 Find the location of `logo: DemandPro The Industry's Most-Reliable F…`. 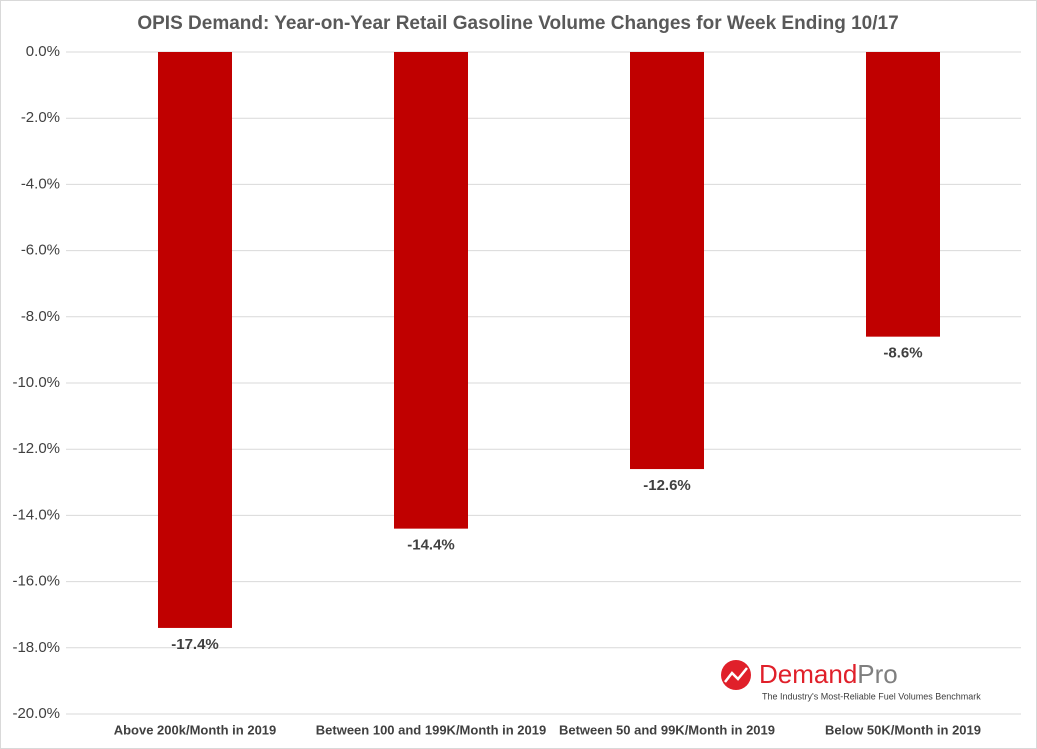

logo: DemandPro The Industry's Most-Reliable F… is located at coordinates (851, 680).